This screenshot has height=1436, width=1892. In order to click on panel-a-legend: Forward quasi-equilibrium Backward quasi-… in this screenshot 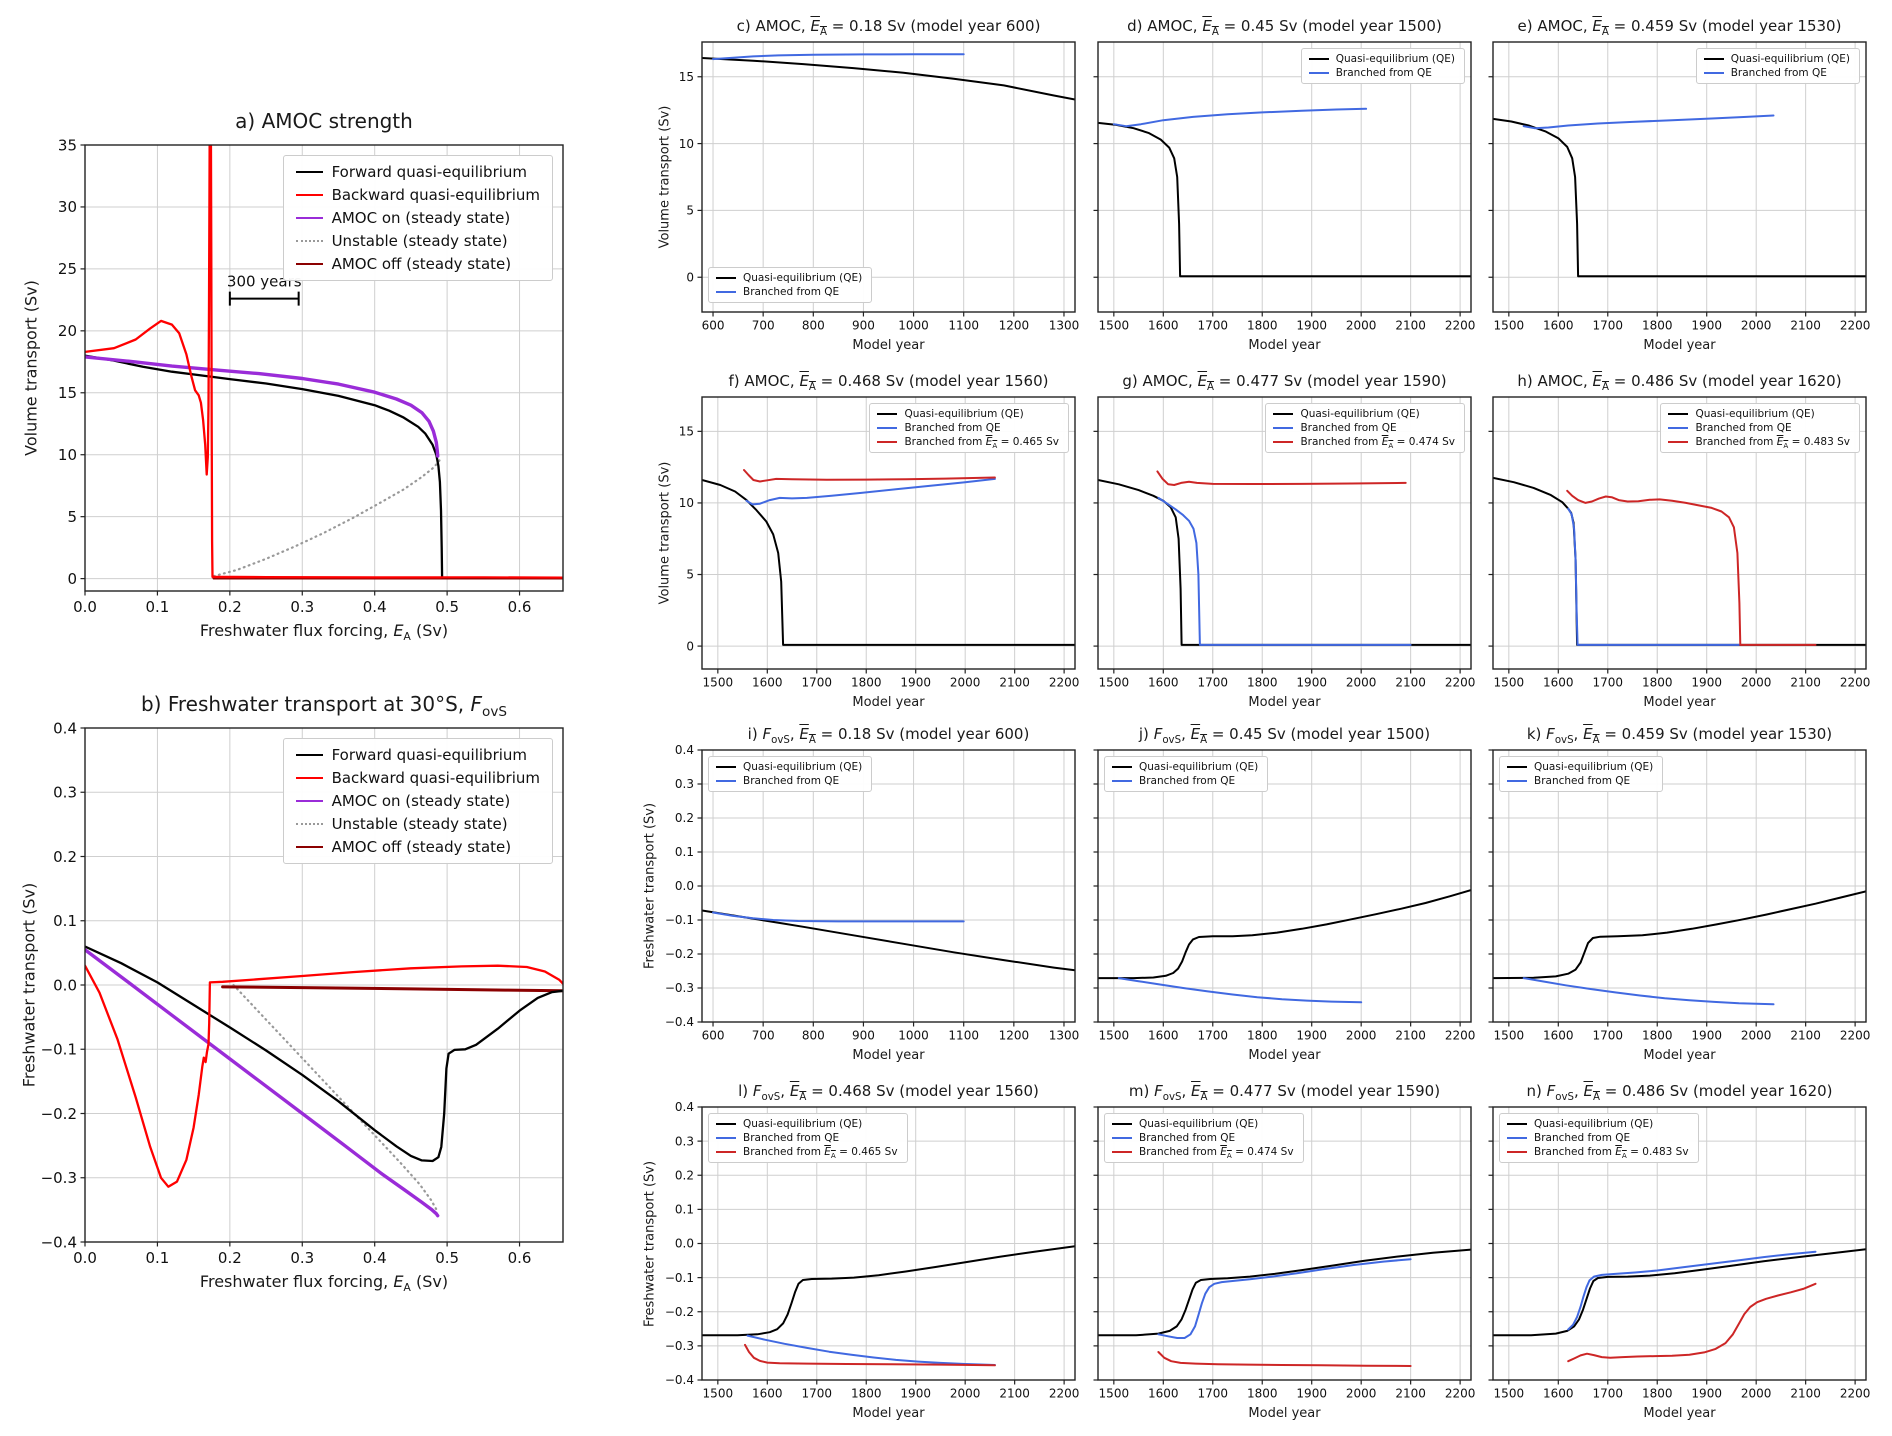, I will do `click(417, 218)`.